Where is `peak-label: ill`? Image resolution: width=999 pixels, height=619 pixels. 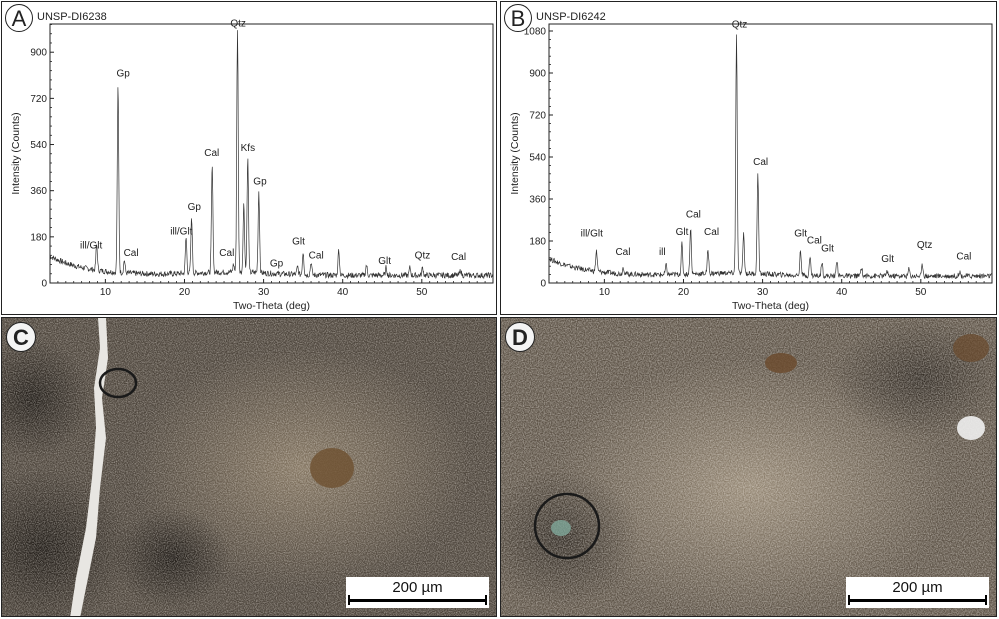
peak-label: ill is located at coordinates (662, 252).